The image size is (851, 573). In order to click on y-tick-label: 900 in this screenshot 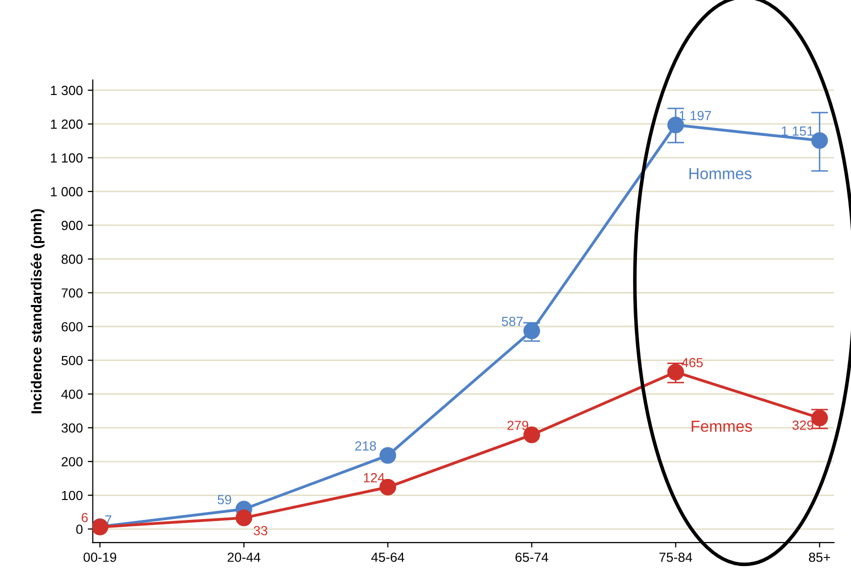, I will do `click(72, 225)`.